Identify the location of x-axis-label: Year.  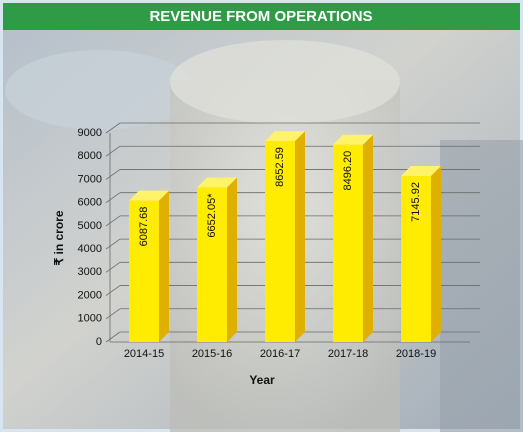
(262, 380).